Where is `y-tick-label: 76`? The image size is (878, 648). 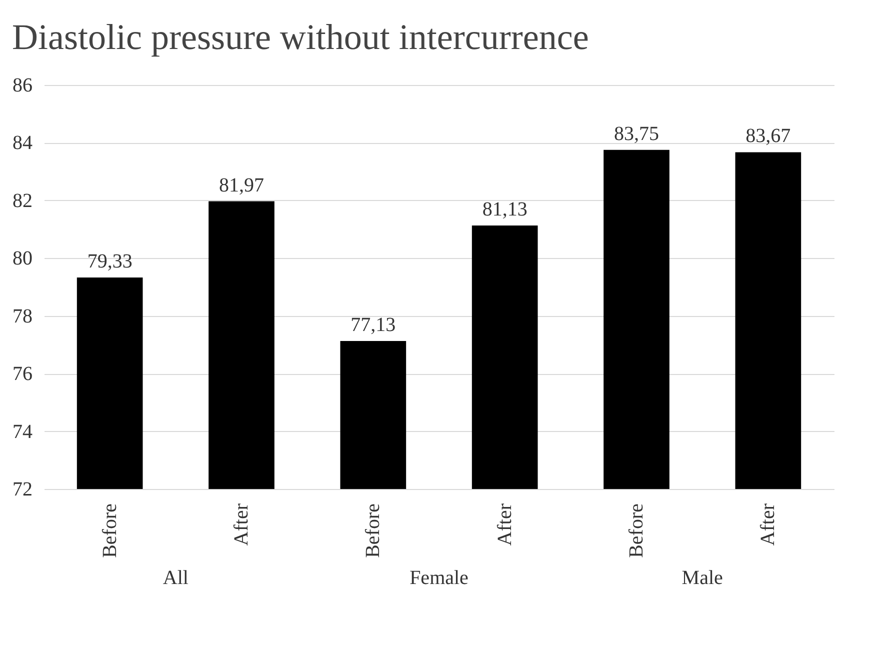
y-tick-label: 76 is located at coordinates (22, 374).